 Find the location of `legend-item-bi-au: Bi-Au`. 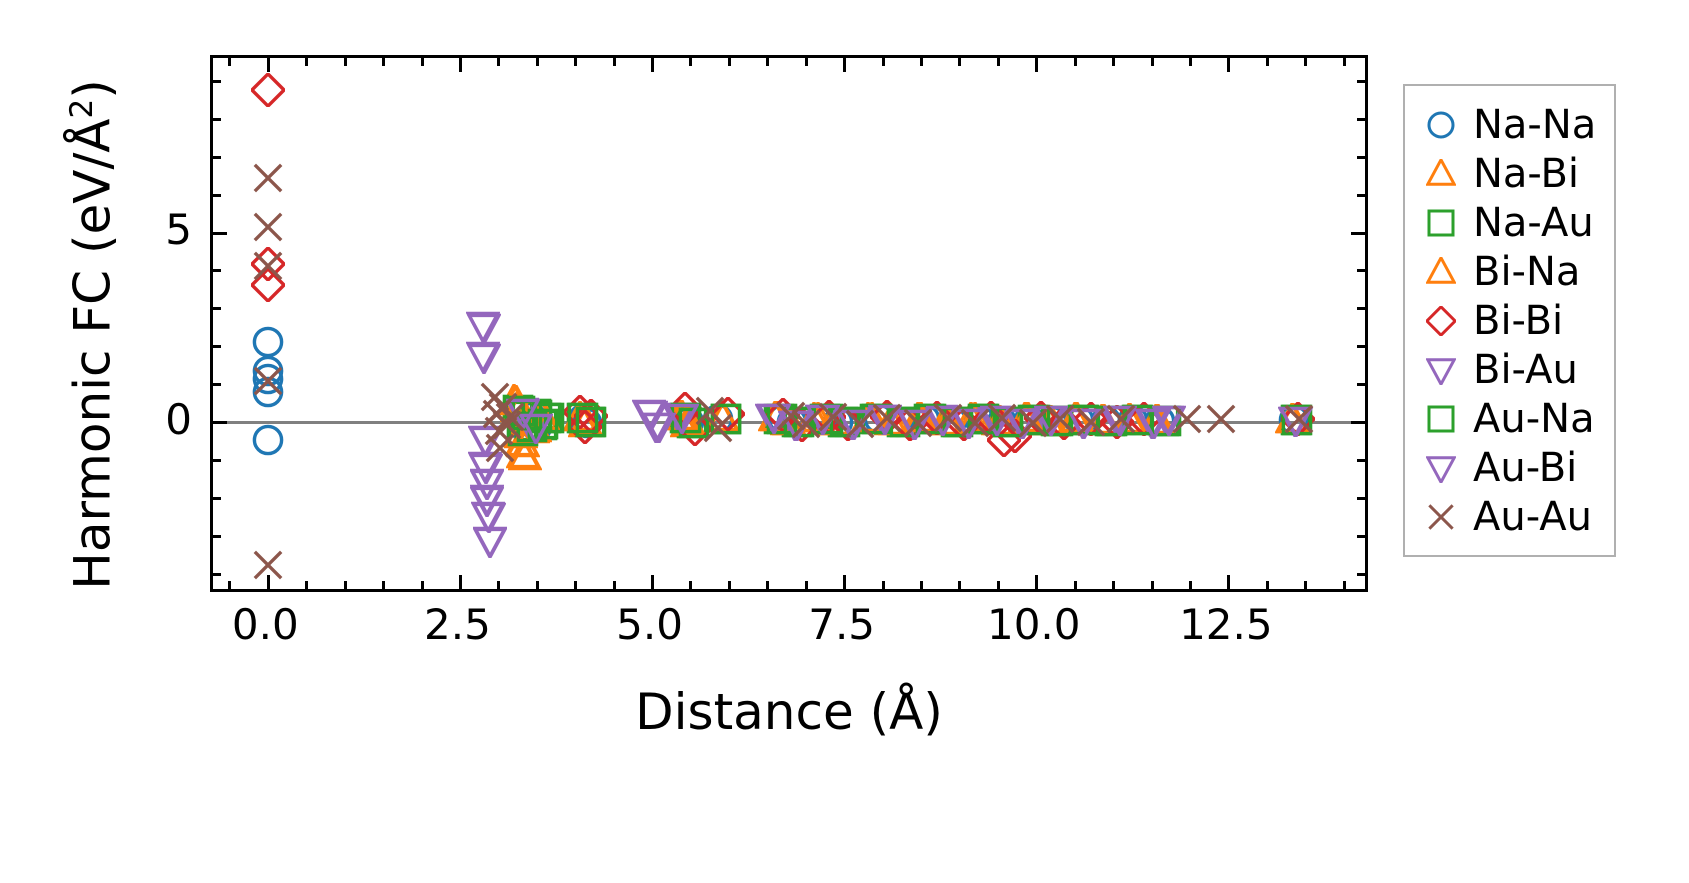

legend-item-bi-au: Bi-Au is located at coordinates (1507, 369).